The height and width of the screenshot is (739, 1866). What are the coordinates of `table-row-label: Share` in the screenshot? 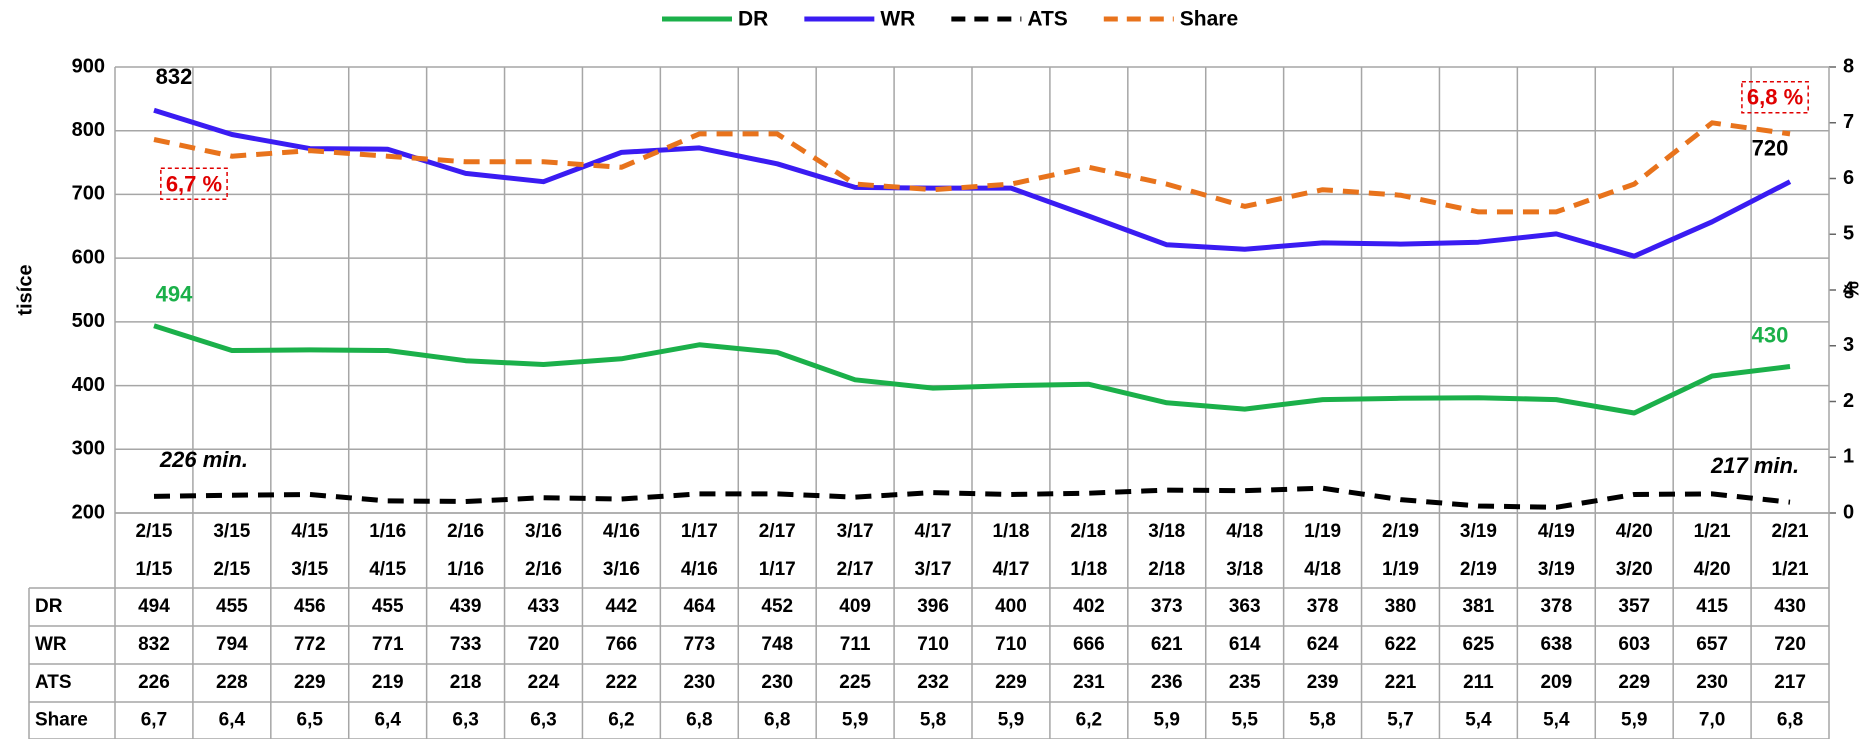 It's located at (61, 720).